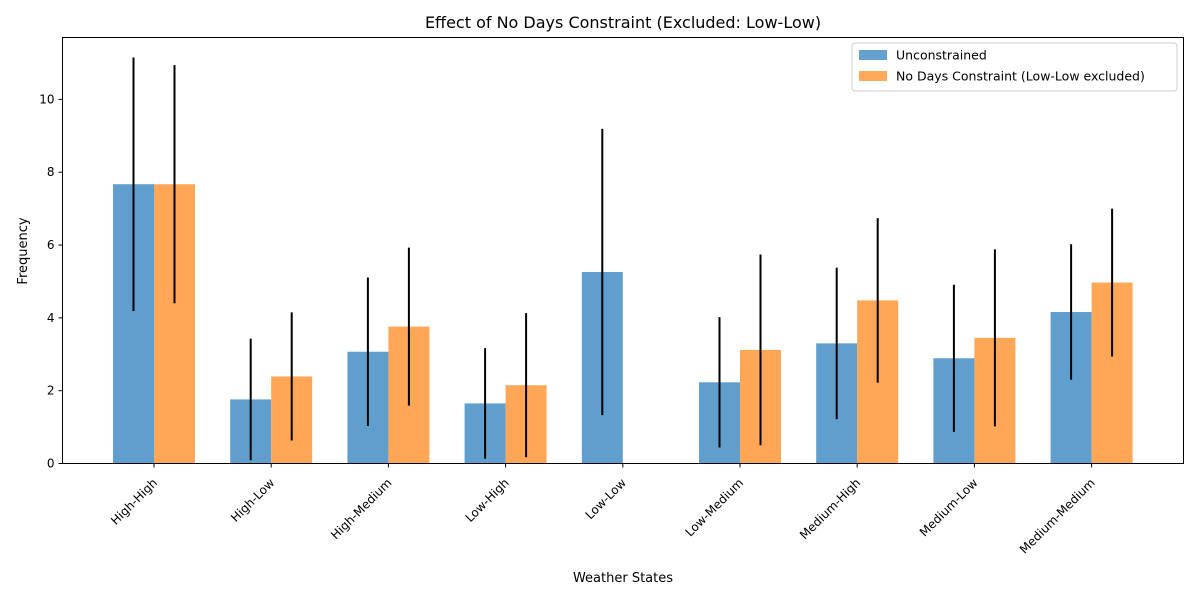  What do you see at coordinates (51, 281) in the screenshot?
I see `y-axis: 0 2 4 6 8 10` at bounding box center [51, 281].